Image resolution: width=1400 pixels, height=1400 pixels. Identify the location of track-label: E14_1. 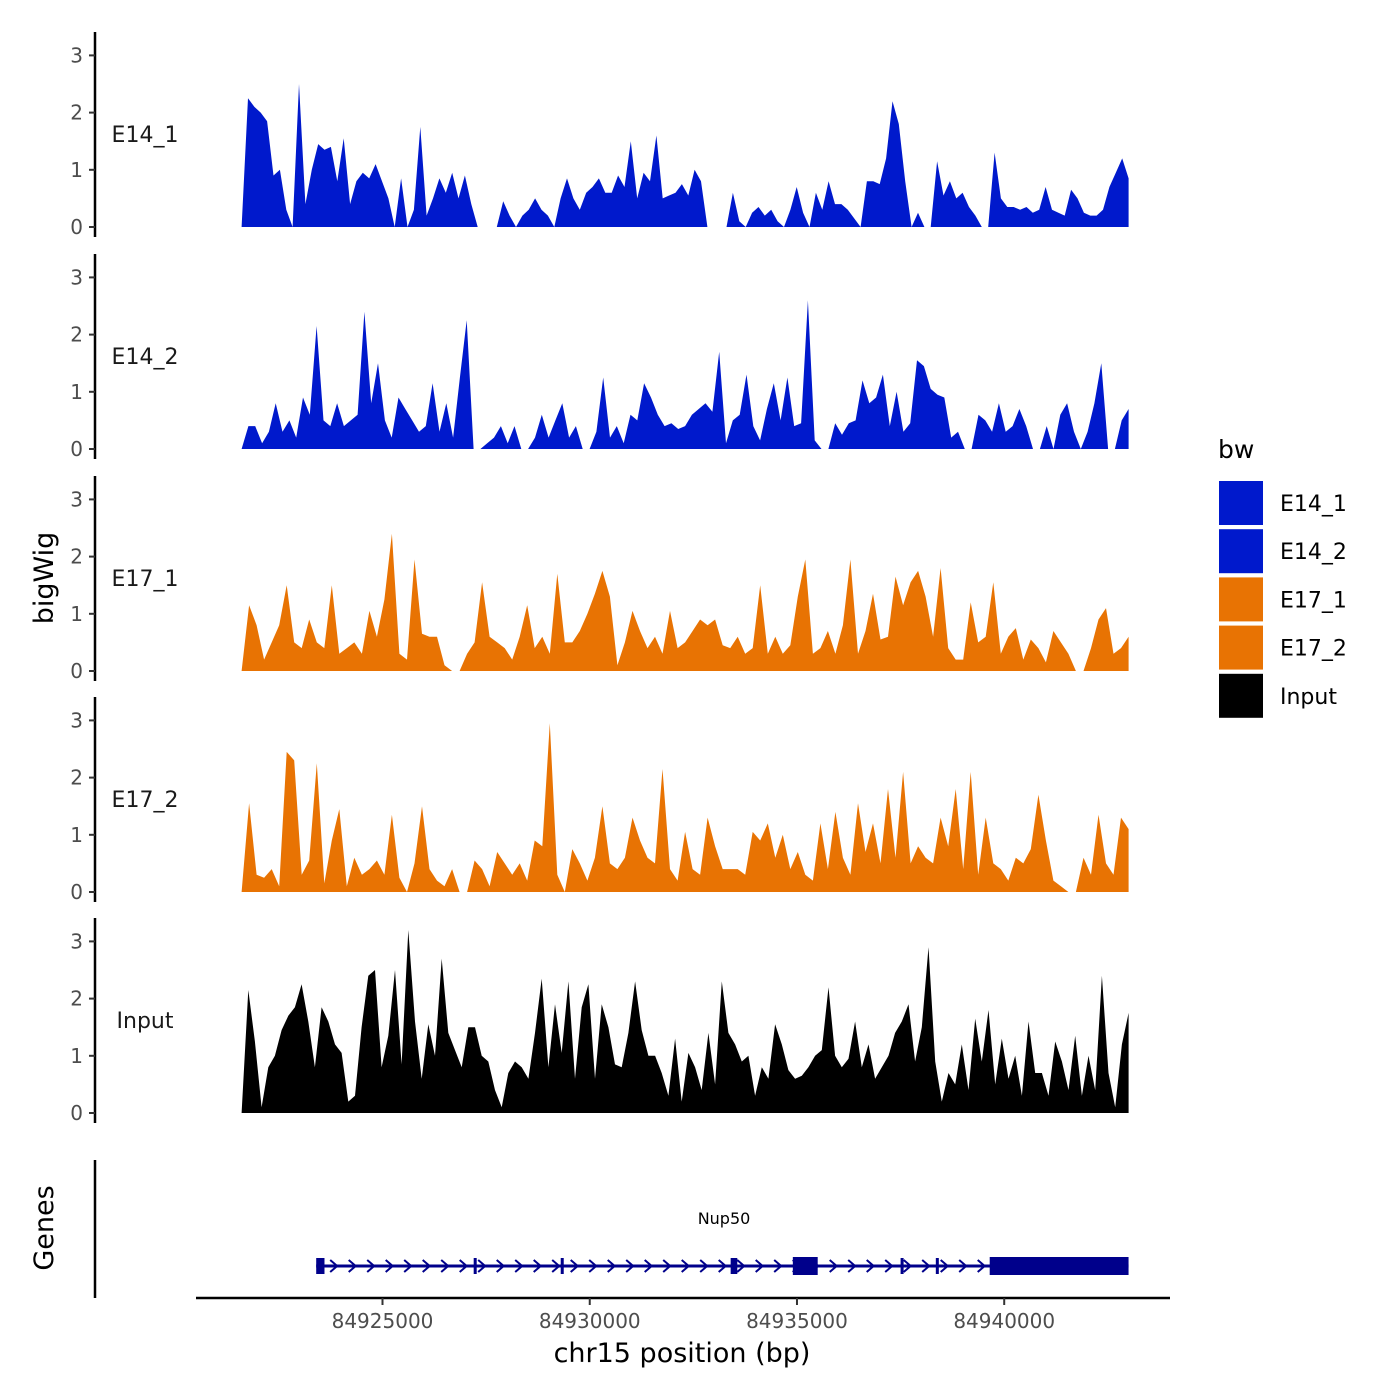
(145, 135).